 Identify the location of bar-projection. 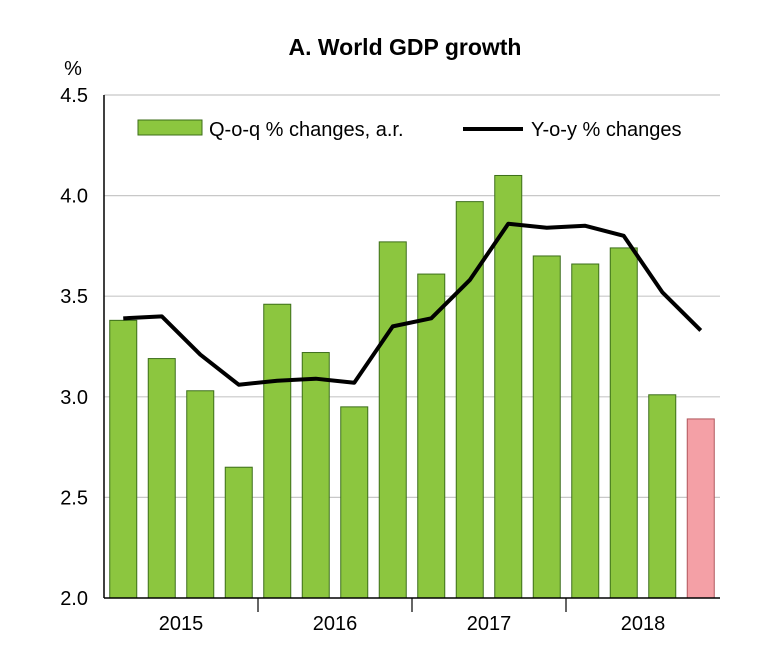
(700, 508).